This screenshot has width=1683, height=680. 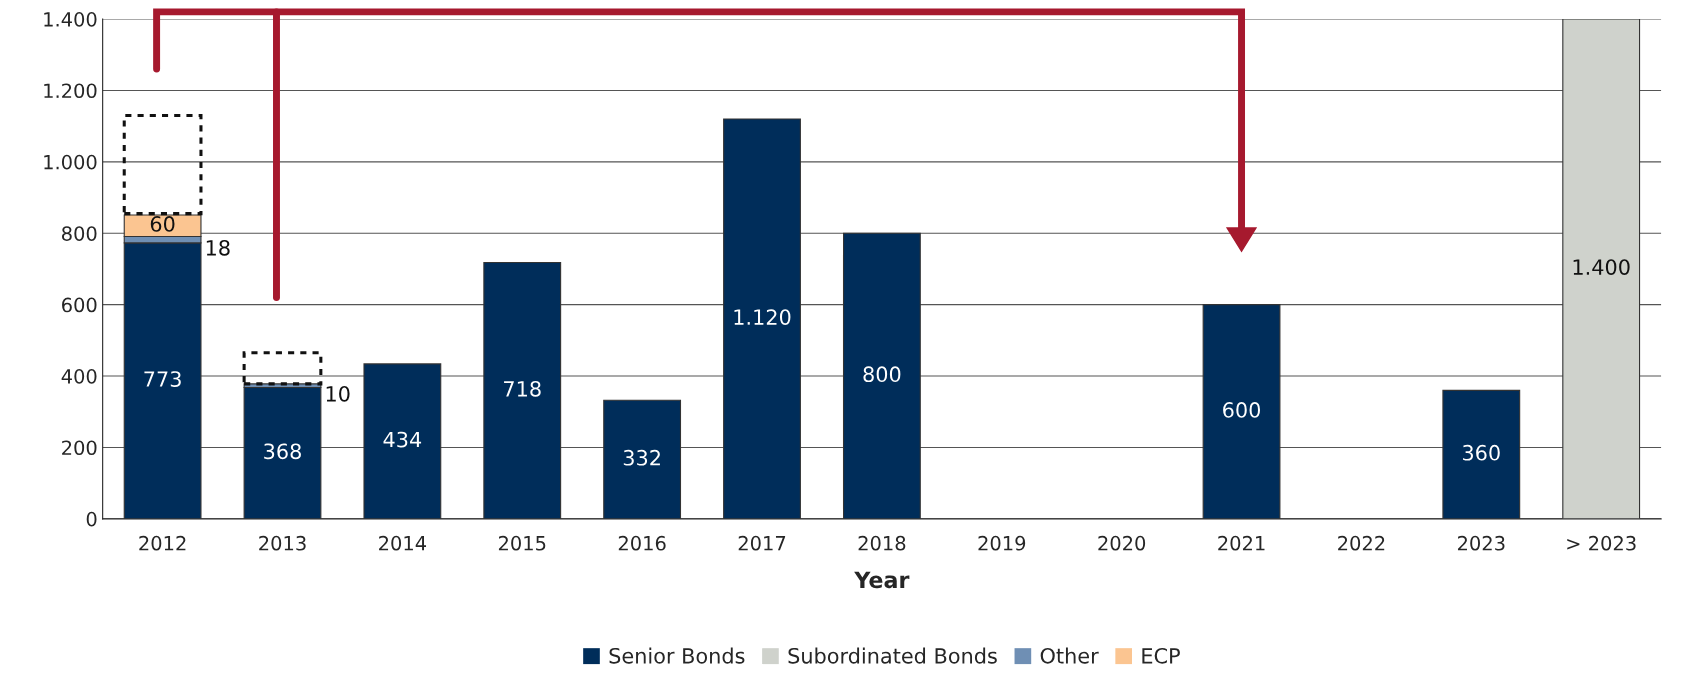 I want to click on data-label: 368, so click(x=282, y=451).